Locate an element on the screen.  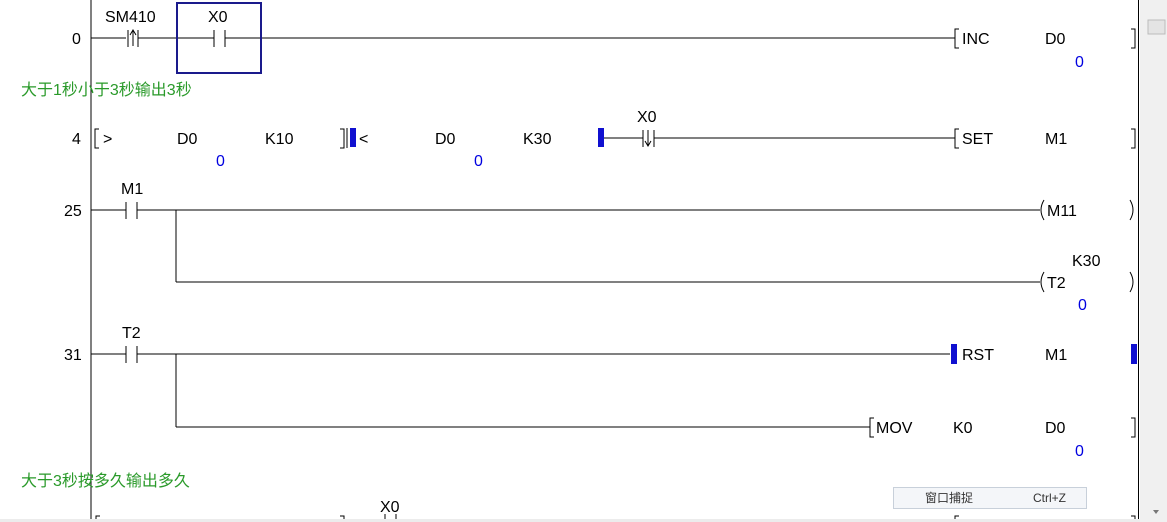
step-number: 4 is located at coordinates (76, 139).